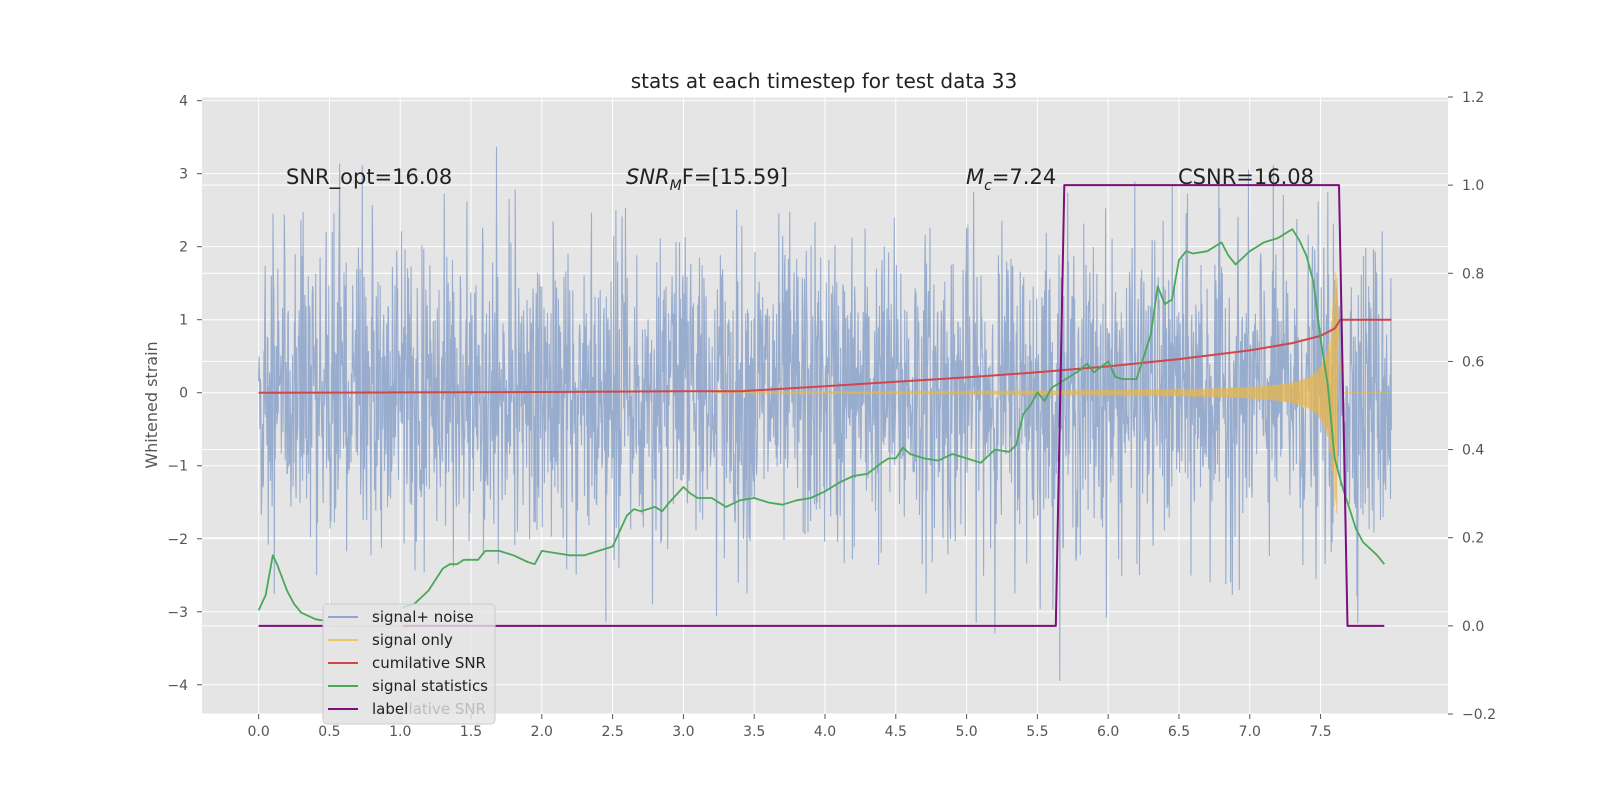 The image size is (1600, 800). I want to click on legend-entry-noise: signal+ noise, so click(423, 617).